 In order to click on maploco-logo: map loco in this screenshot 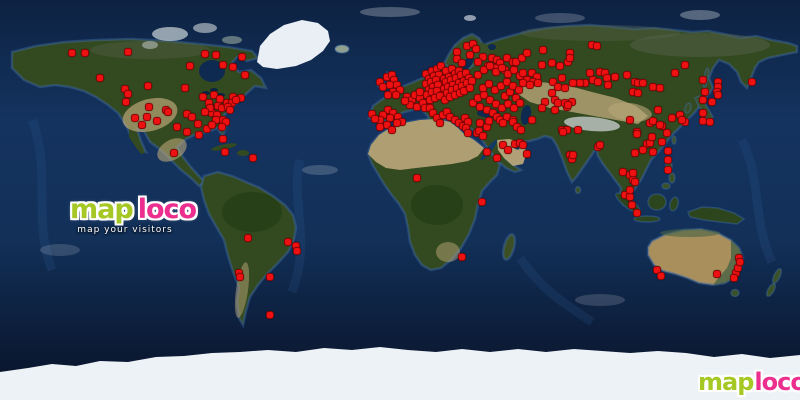, I will do `click(133, 209)`.